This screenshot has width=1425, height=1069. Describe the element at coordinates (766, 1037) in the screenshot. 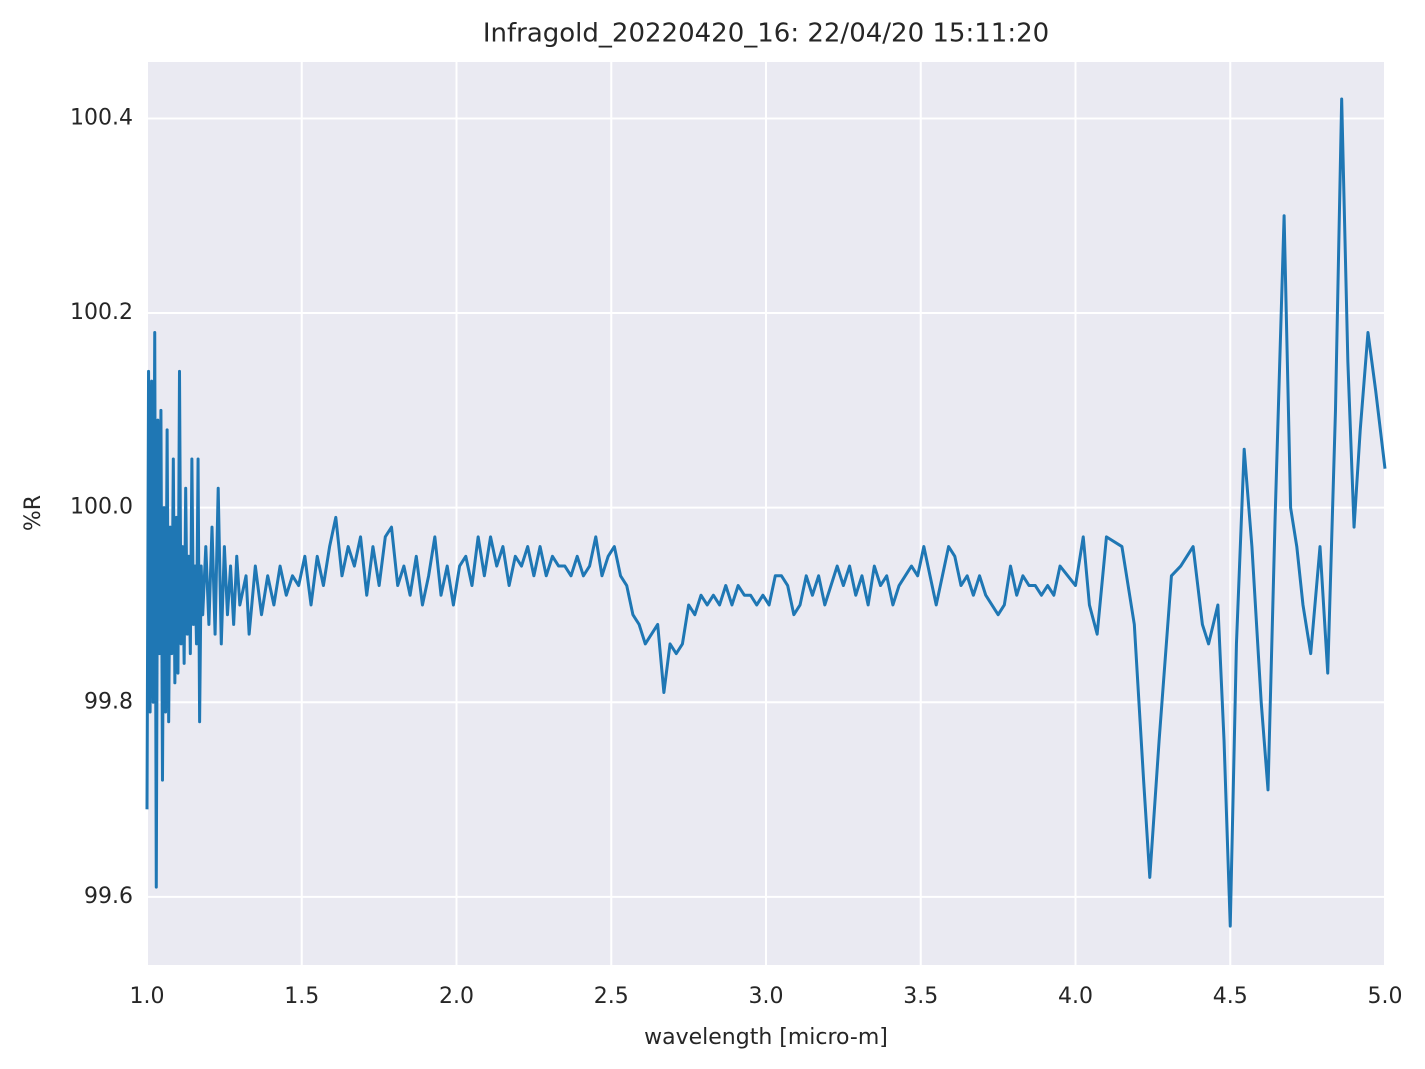

I see `x-axis-label: wavelength [micro-m]` at that location.